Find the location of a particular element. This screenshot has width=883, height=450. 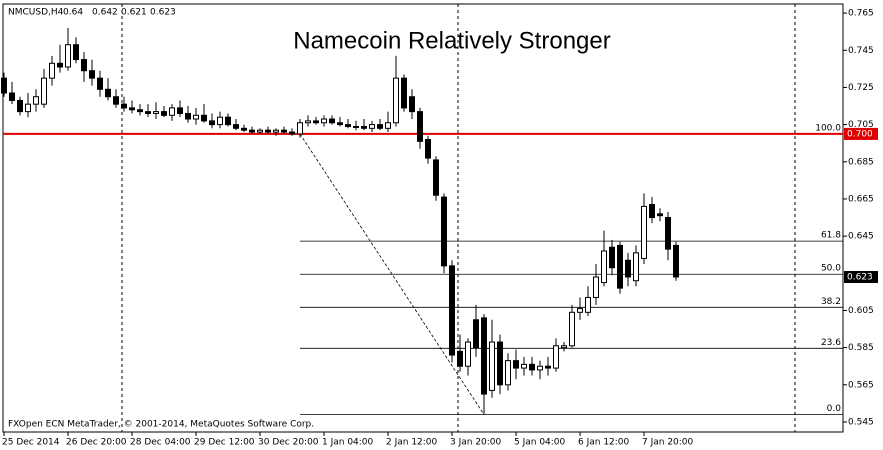

fib-label: 100.0 is located at coordinates (828, 128).